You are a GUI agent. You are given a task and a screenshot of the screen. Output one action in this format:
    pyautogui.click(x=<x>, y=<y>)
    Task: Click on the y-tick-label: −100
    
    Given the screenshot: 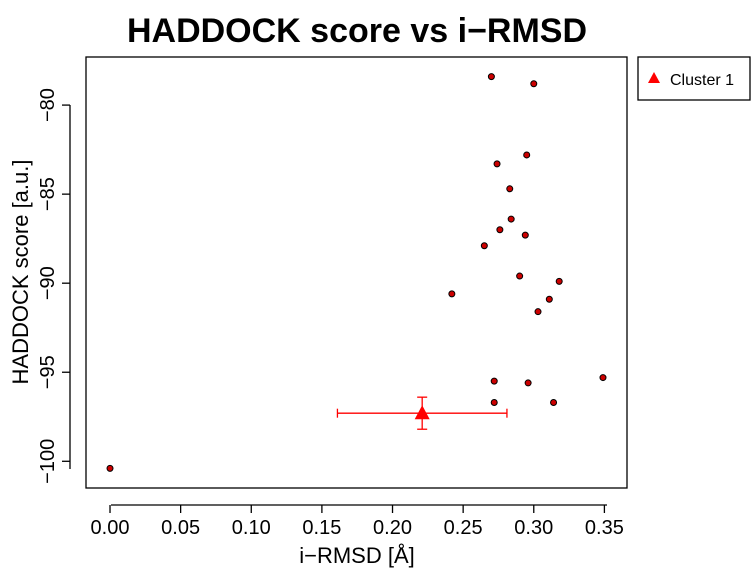 What is the action you would take?
    pyautogui.click(x=48, y=461)
    